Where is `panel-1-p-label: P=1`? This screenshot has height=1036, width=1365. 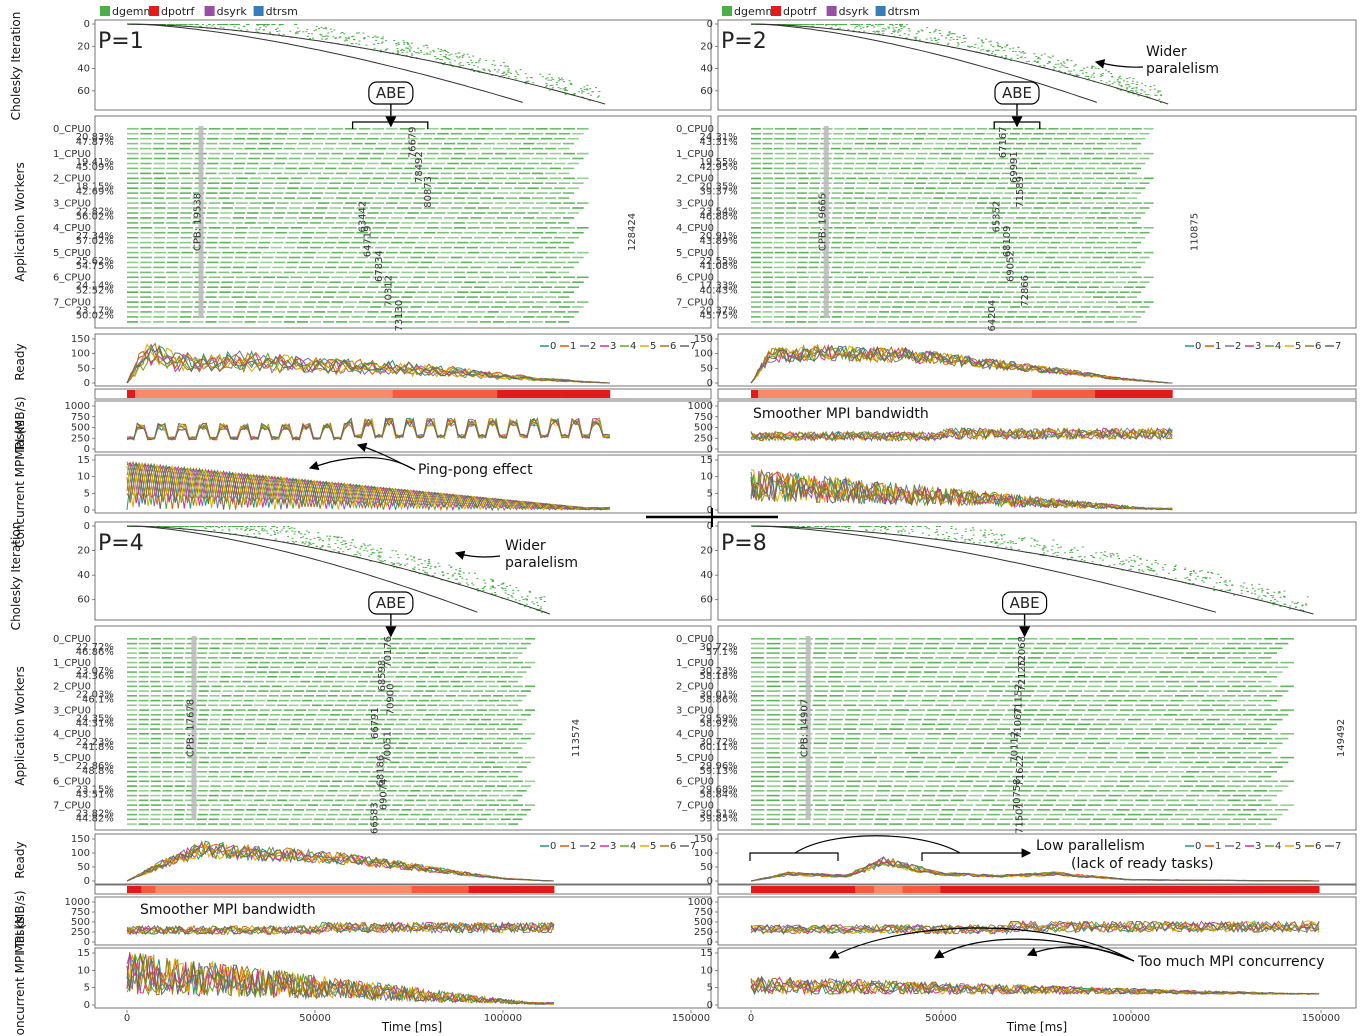
panel-1-p-label: P=1 is located at coordinates (121, 41).